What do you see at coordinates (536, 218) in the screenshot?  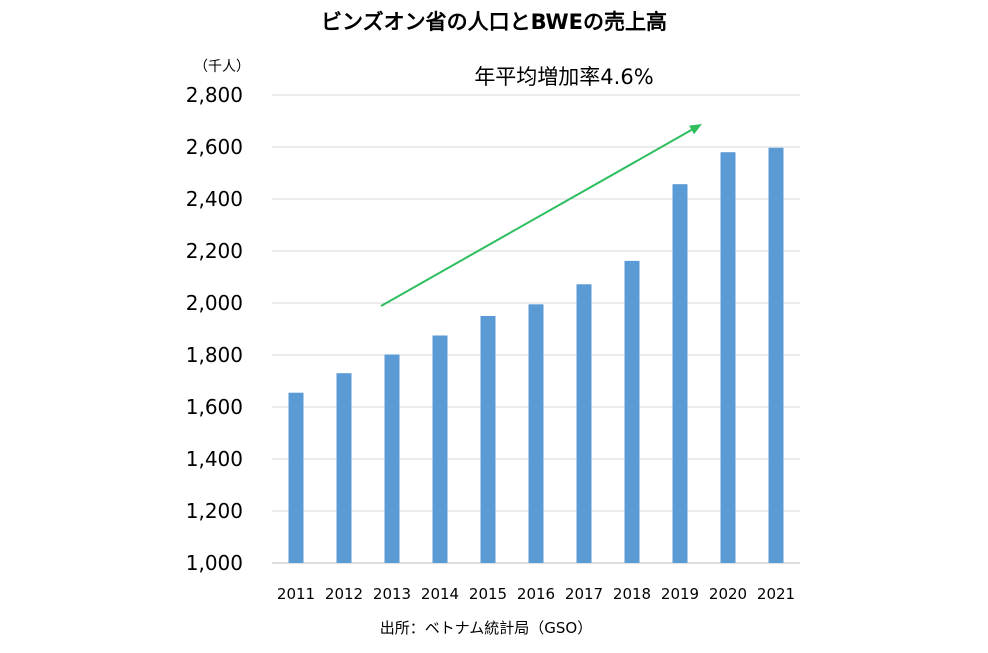 I see `trend-arrow-line` at bounding box center [536, 218].